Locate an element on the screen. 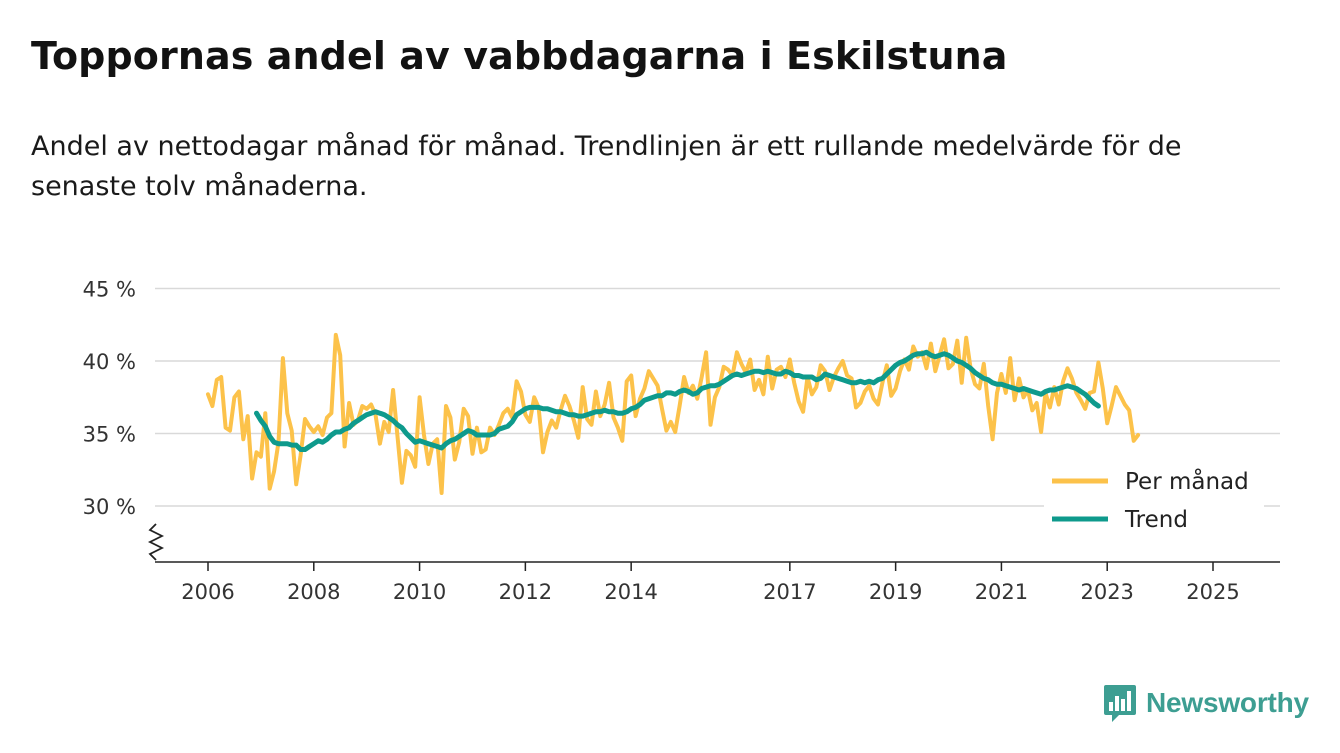  x-tick-label: 2017 is located at coordinates (789, 592).